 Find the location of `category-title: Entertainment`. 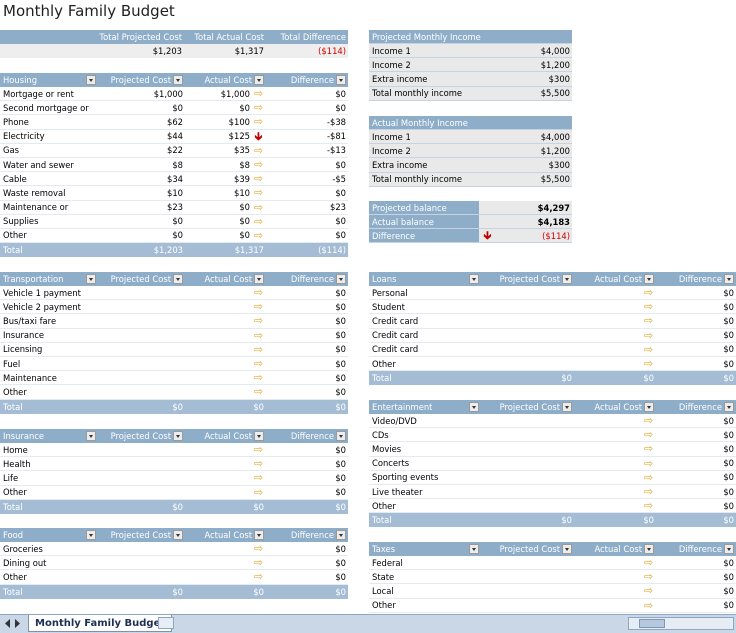

category-title: Entertainment is located at coordinates (424, 407).